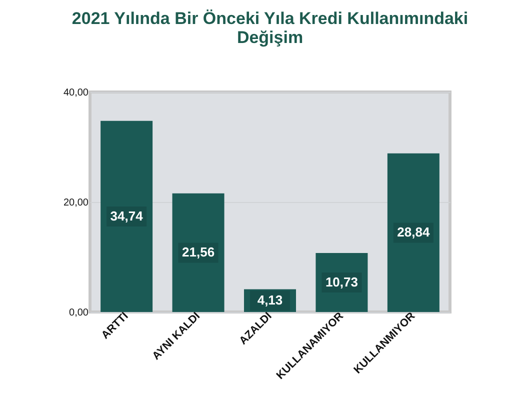 This screenshot has width=528, height=412. I want to click on y-tick-label: 40,00, so click(76, 93).